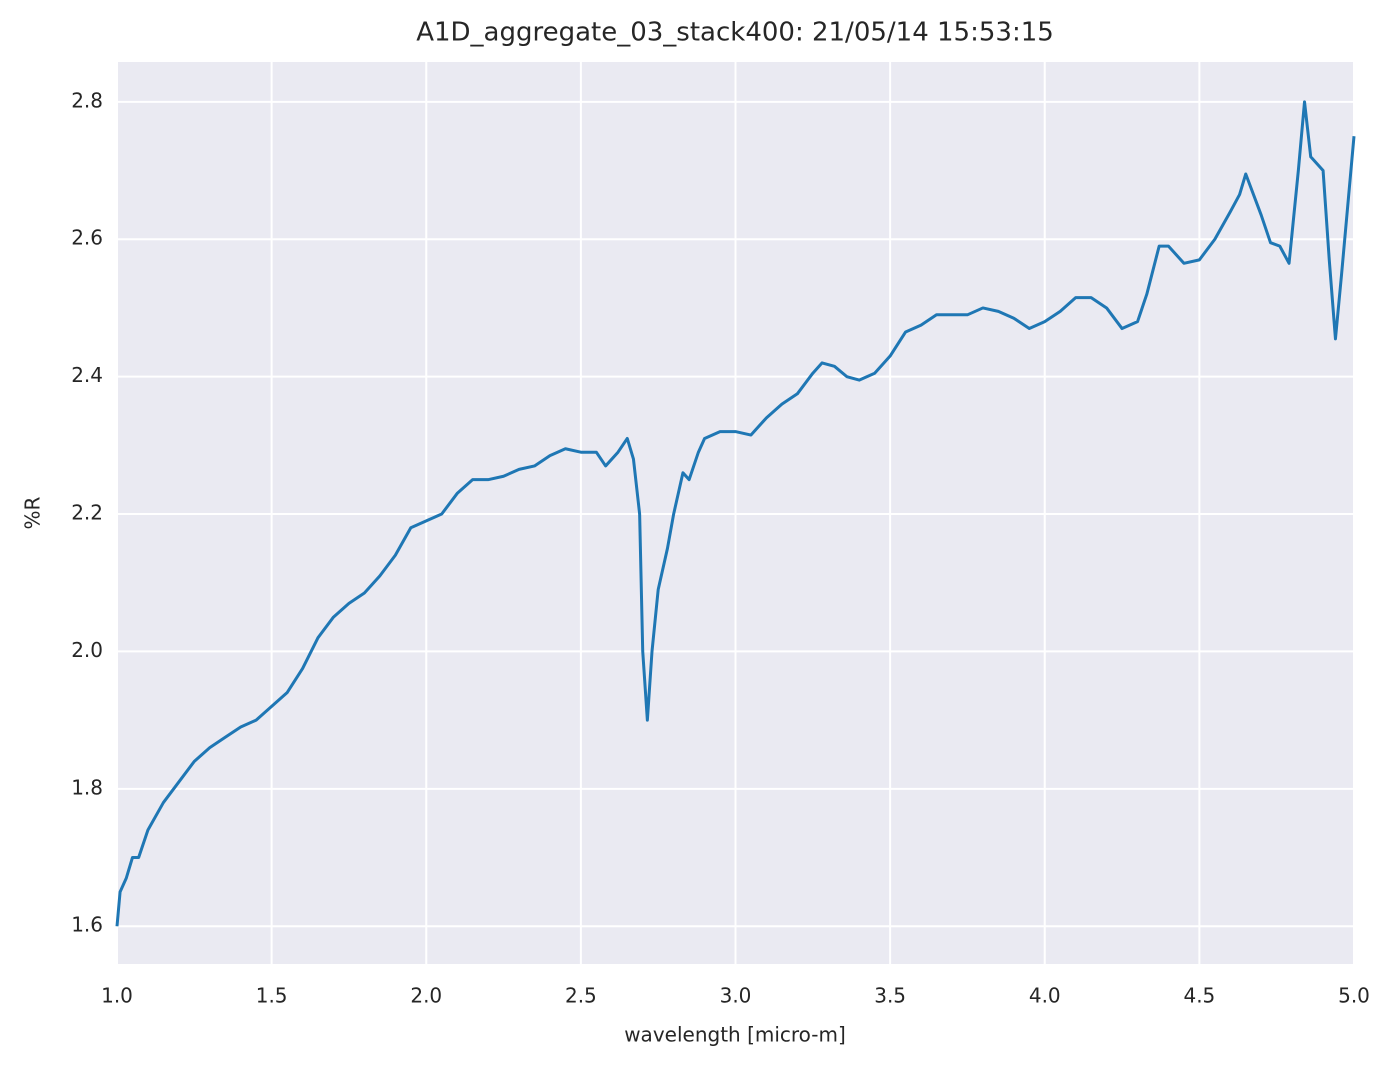 This screenshot has height=1069, width=1394. Describe the element at coordinates (736, 996) in the screenshot. I see `x-tick-label: 3.0` at that location.